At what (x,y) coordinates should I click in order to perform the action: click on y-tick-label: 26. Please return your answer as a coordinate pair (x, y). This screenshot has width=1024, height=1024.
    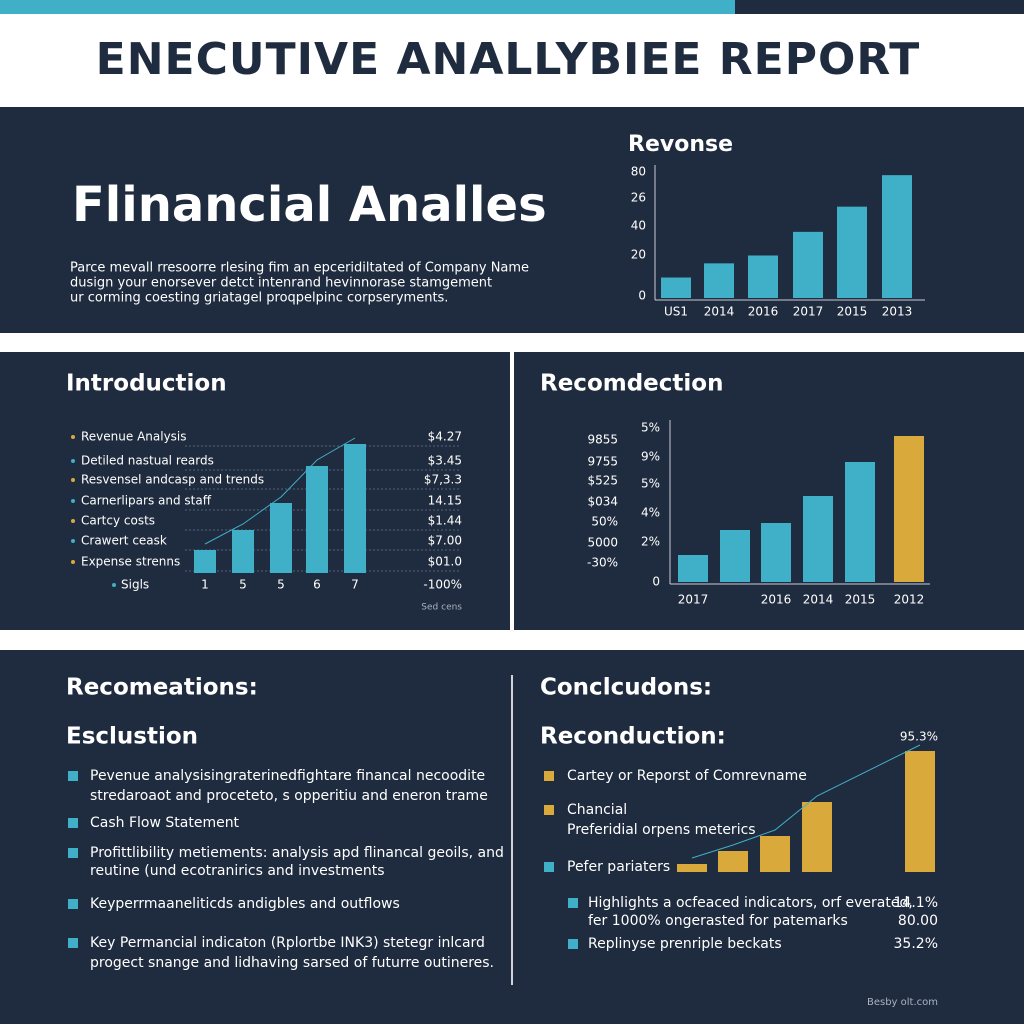
    Looking at the image, I should click on (638, 198).